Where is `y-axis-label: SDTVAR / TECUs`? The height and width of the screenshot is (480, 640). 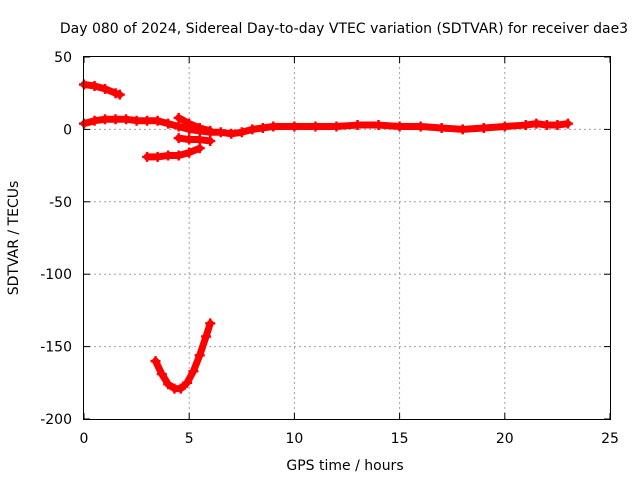
y-axis-label: SDTVAR / TECUs is located at coordinates (14, 238).